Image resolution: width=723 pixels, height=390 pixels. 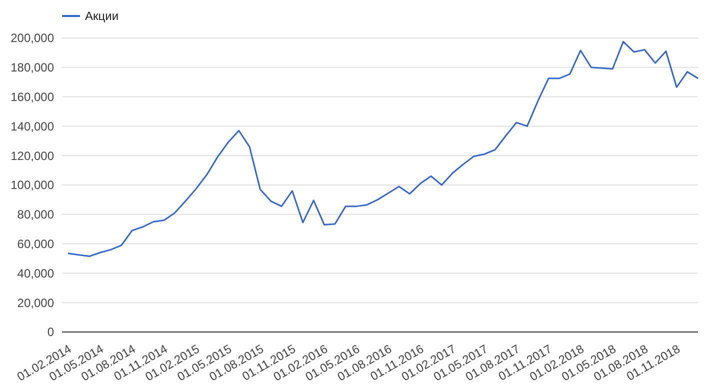 What do you see at coordinates (32, 126) in the screenshot?
I see `y-tick-label: 140,000` at bounding box center [32, 126].